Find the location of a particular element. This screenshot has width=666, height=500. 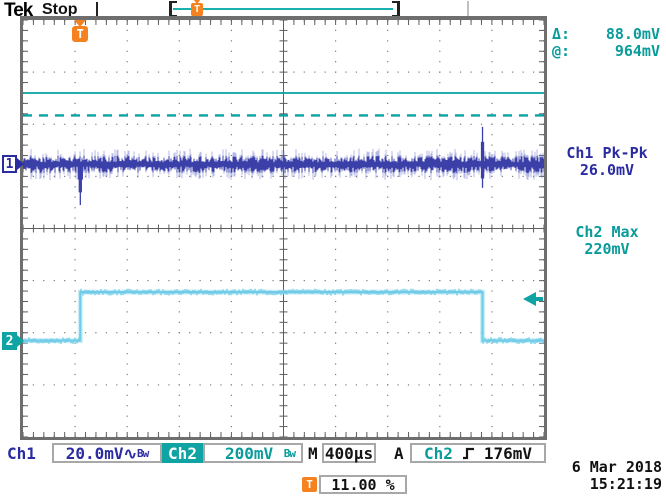

trigger-position-marker: T is located at coordinates (80, 32).